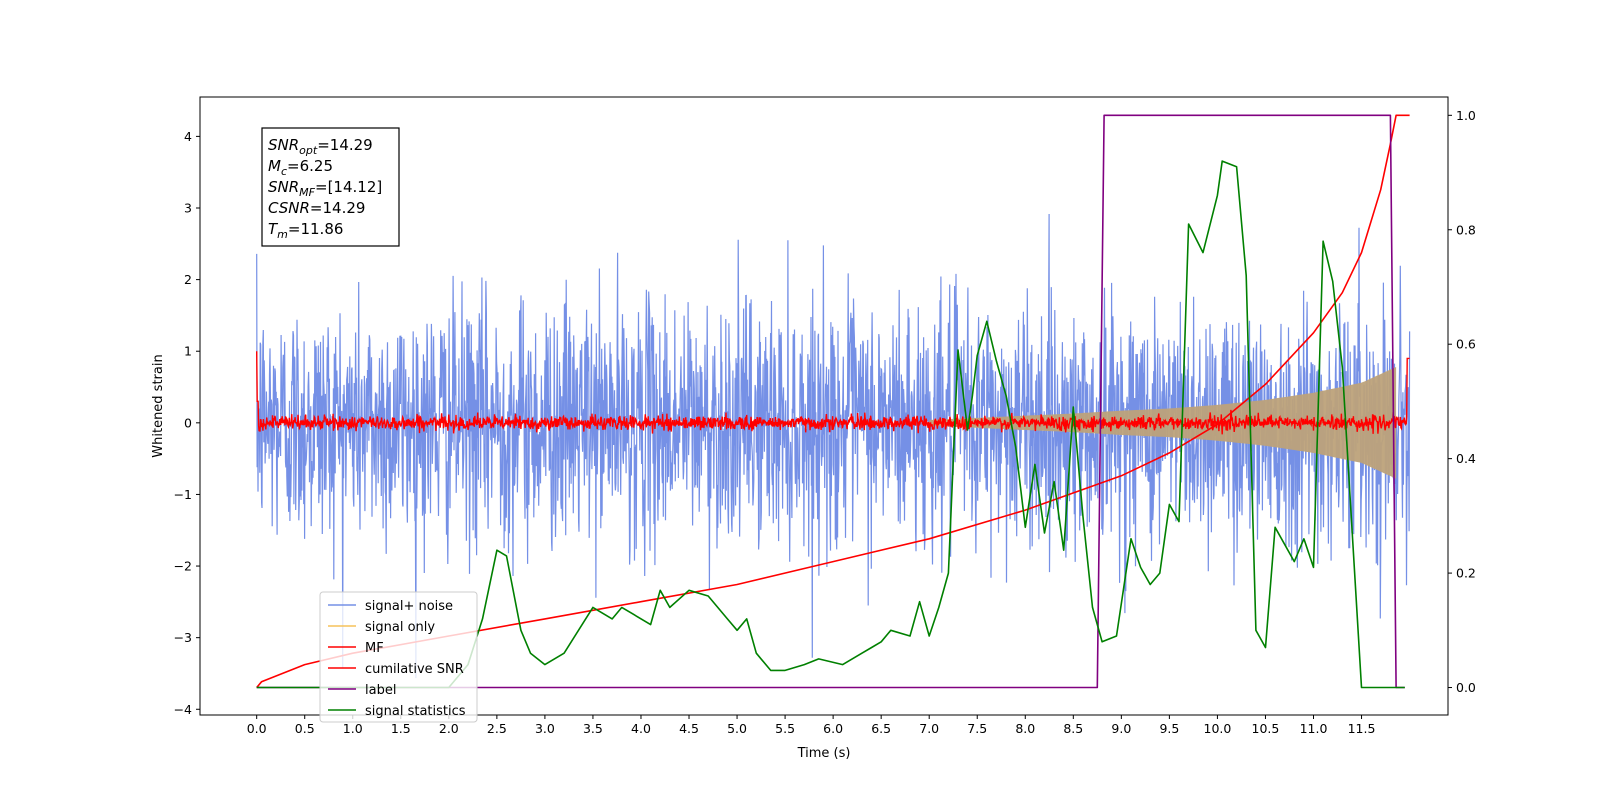 Image resolution: width=1600 pixels, height=800 pixels. What do you see at coordinates (414, 669) in the screenshot?
I see `legend-label: cumilative SNR` at bounding box center [414, 669].